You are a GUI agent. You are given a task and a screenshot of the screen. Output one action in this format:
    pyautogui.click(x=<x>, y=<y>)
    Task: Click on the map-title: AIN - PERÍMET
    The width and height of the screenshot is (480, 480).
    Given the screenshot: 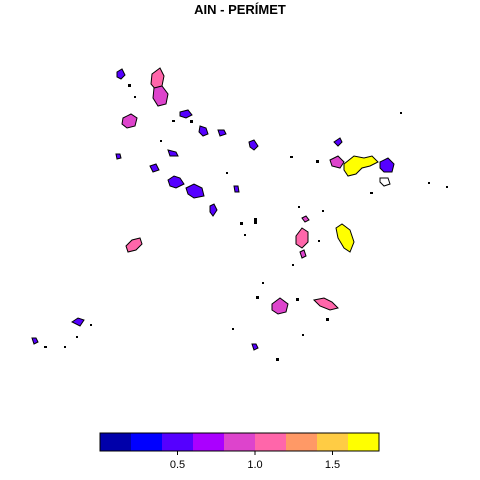 What is the action you would take?
    pyautogui.click(x=240, y=9)
    